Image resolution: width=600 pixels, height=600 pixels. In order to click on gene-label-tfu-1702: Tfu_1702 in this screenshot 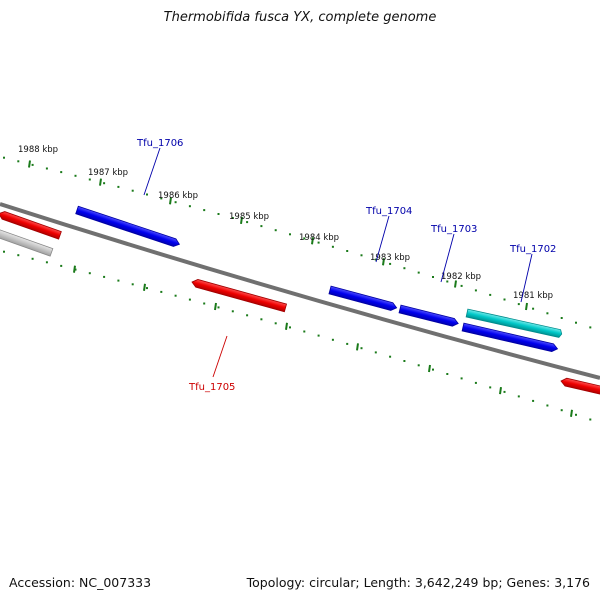, I will do `click(532, 249)`.